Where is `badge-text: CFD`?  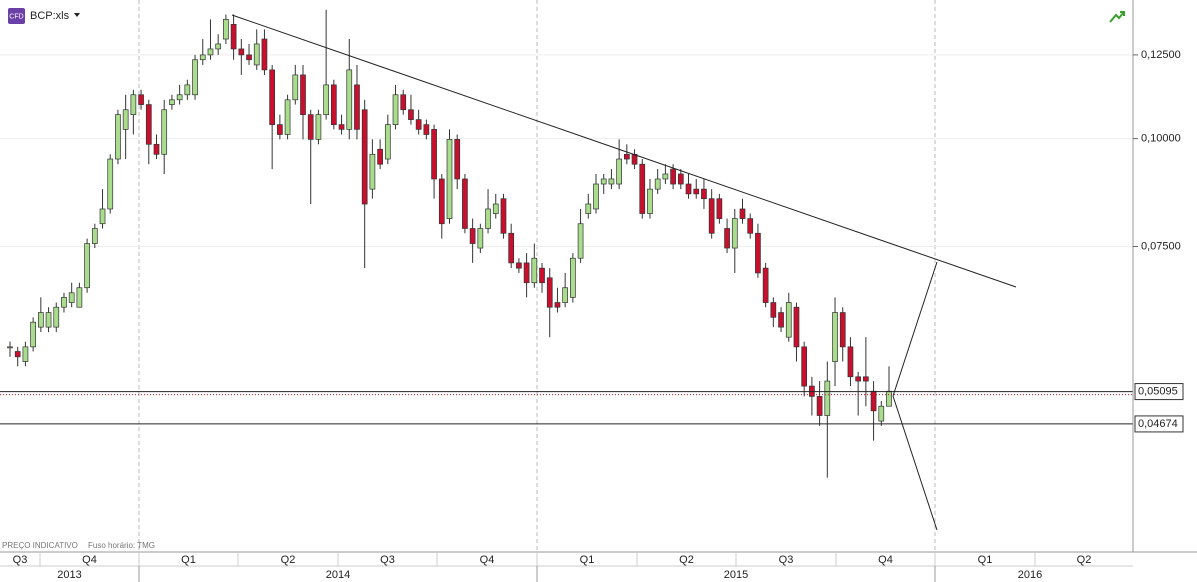 badge-text: CFD is located at coordinates (16, 16).